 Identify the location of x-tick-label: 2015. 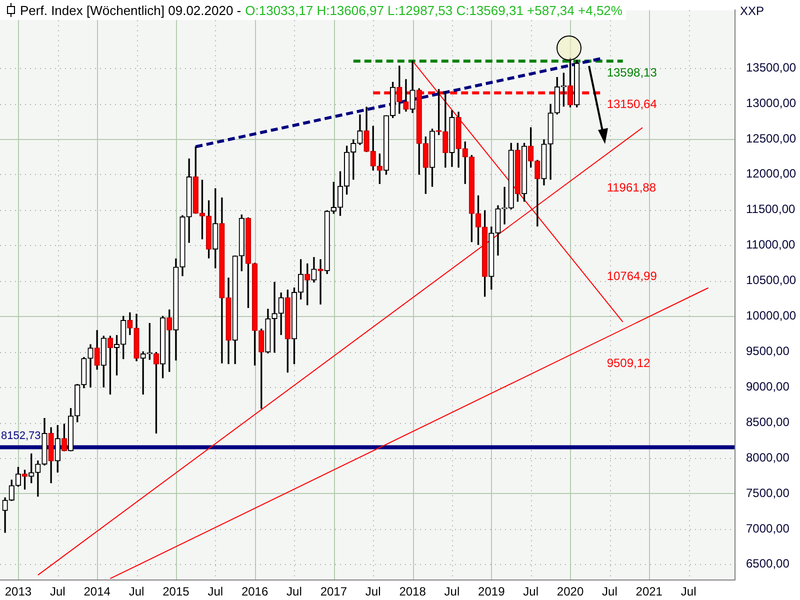
(176, 591).